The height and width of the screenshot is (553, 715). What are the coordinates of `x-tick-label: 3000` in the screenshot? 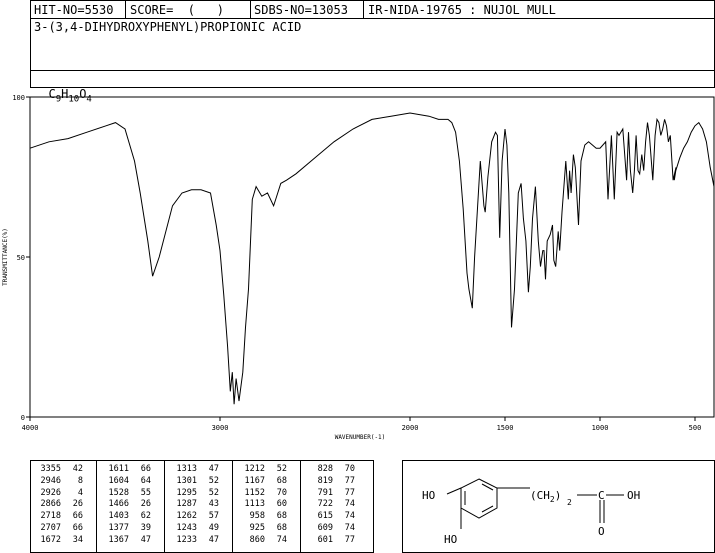 It's located at (220, 428).